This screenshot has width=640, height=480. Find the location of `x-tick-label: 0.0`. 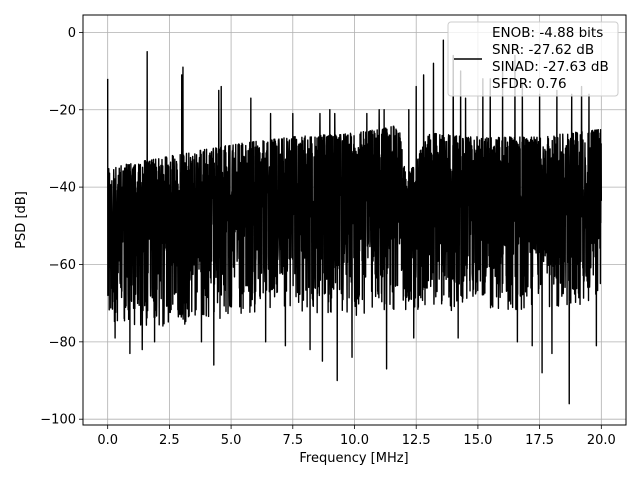

x-tick-label: 0.0 is located at coordinates (107, 440).